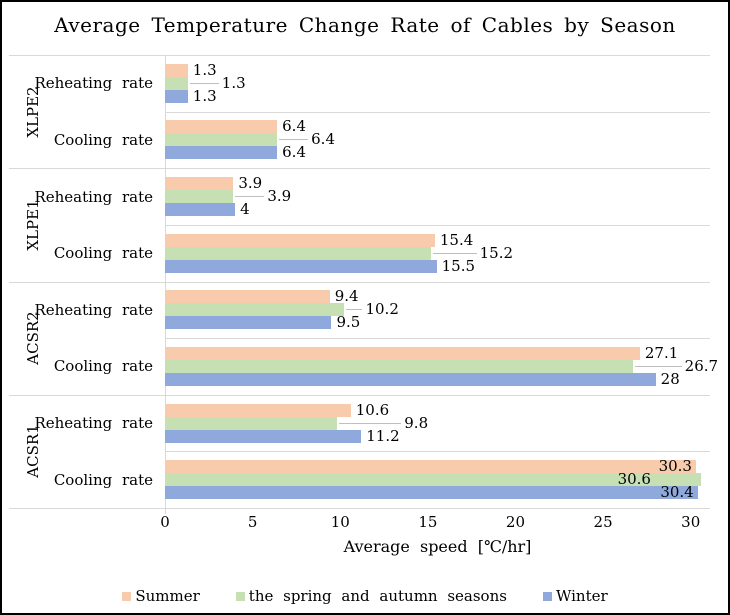 The width and height of the screenshot is (730, 615). What do you see at coordinates (167, 596) in the screenshot?
I see `legend-label-summer: Summer` at bounding box center [167, 596].